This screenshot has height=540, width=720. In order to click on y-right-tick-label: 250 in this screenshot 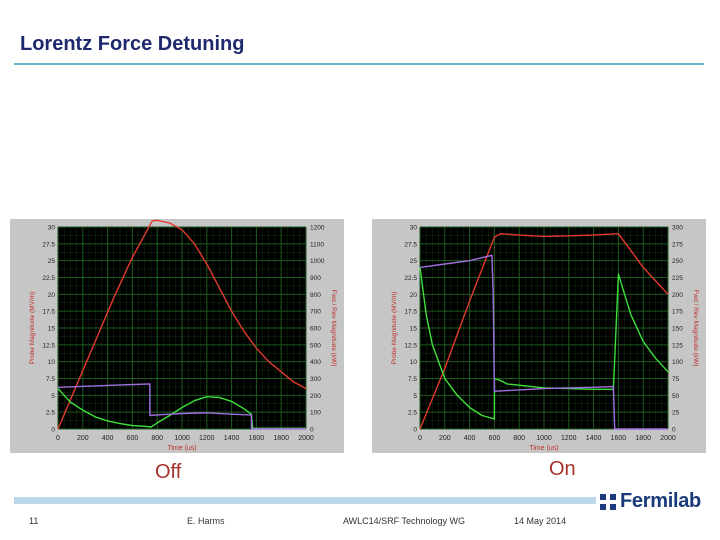, I will do `click(677, 261)`.